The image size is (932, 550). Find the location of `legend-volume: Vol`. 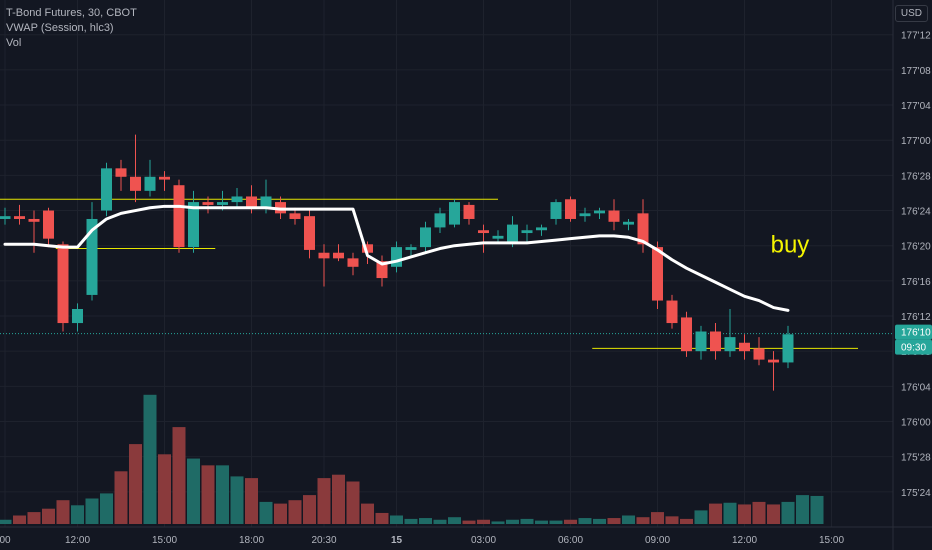

legend-volume: Vol is located at coordinates (14, 43).